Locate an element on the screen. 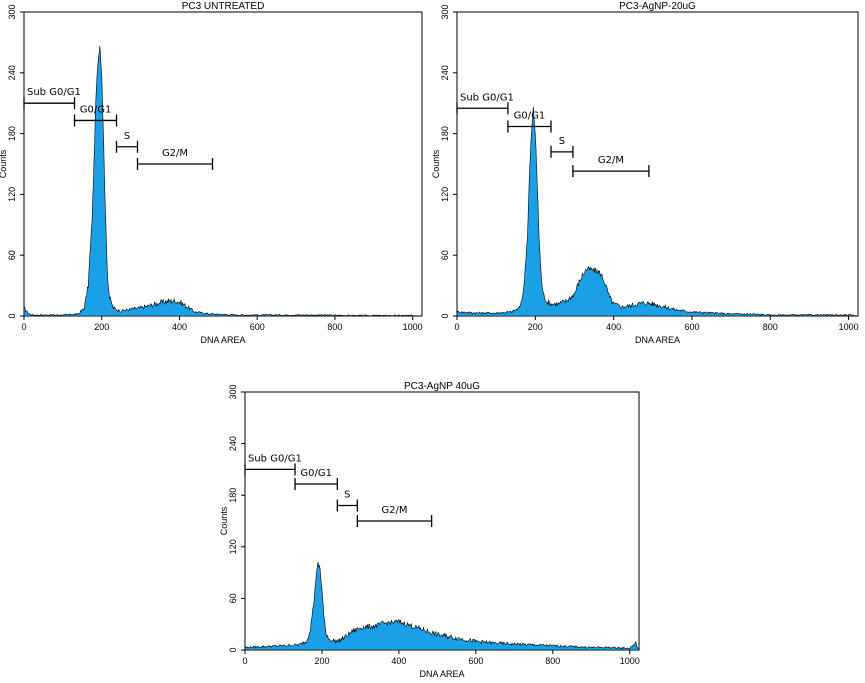 The height and width of the screenshot is (683, 865). chart-title: PC3 UNTREATED is located at coordinates (223, 6).